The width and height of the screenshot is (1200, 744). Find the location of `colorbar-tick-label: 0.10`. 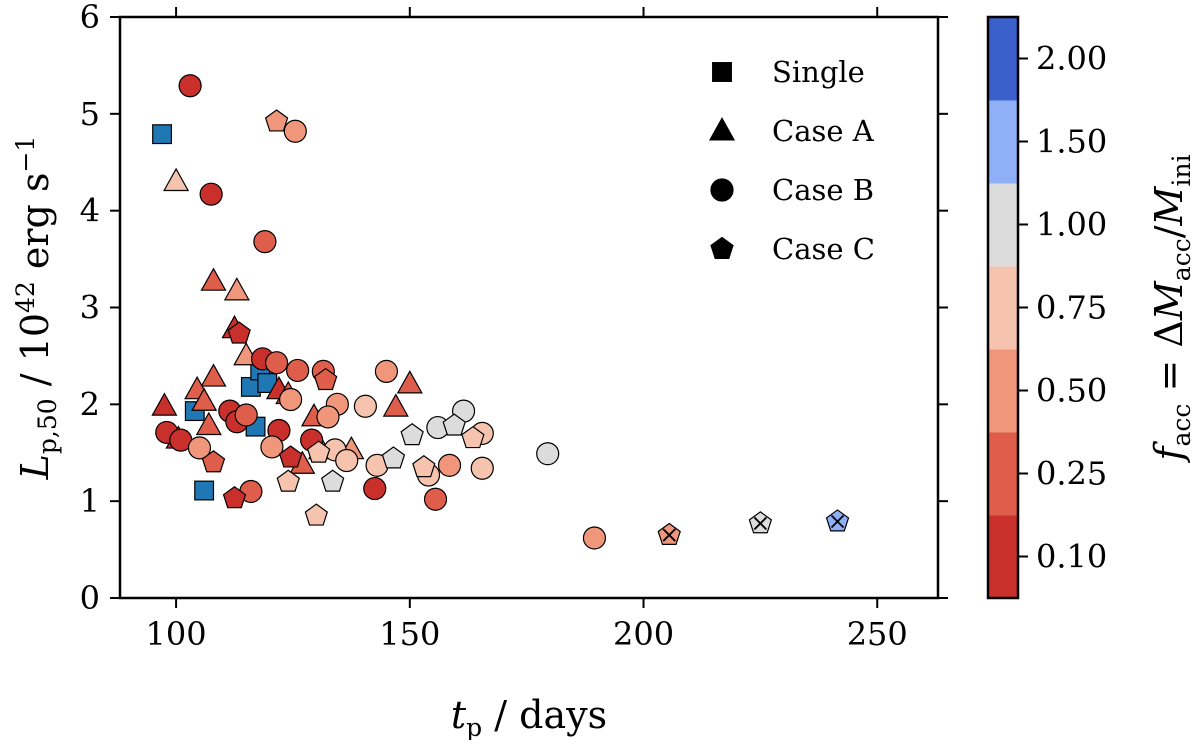

colorbar-tick-label: 0.10 is located at coordinates (1071, 557).